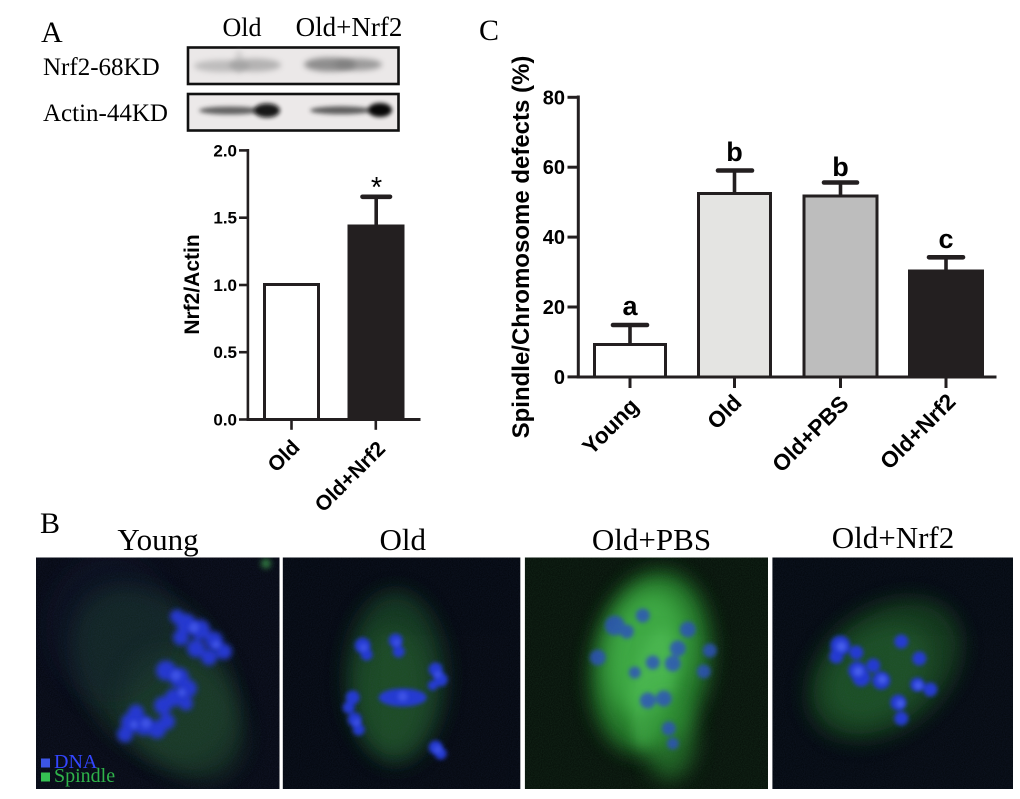 This screenshot has height=799, width=1020. What do you see at coordinates (84, 776) in the screenshot?
I see `svg-text: Spindle` at bounding box center [84, 776].